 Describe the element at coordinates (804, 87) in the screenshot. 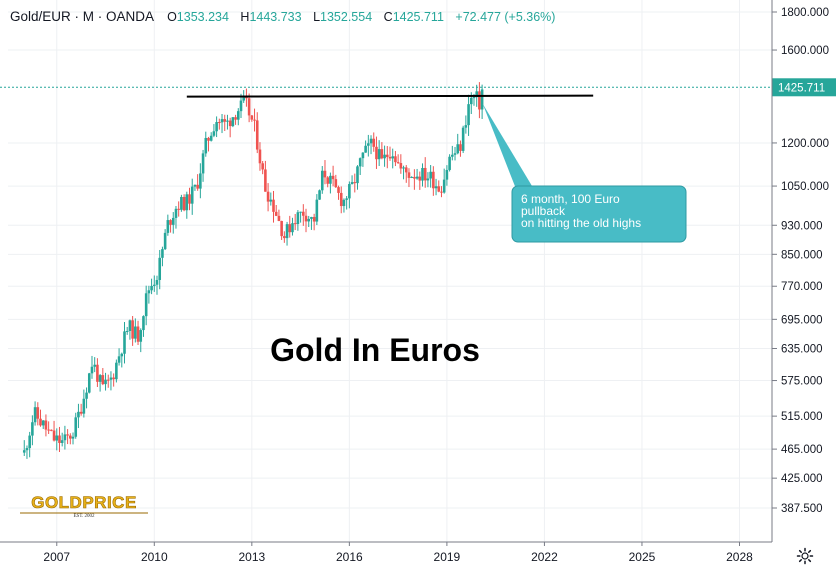

I see `last-price-tag` at that location.